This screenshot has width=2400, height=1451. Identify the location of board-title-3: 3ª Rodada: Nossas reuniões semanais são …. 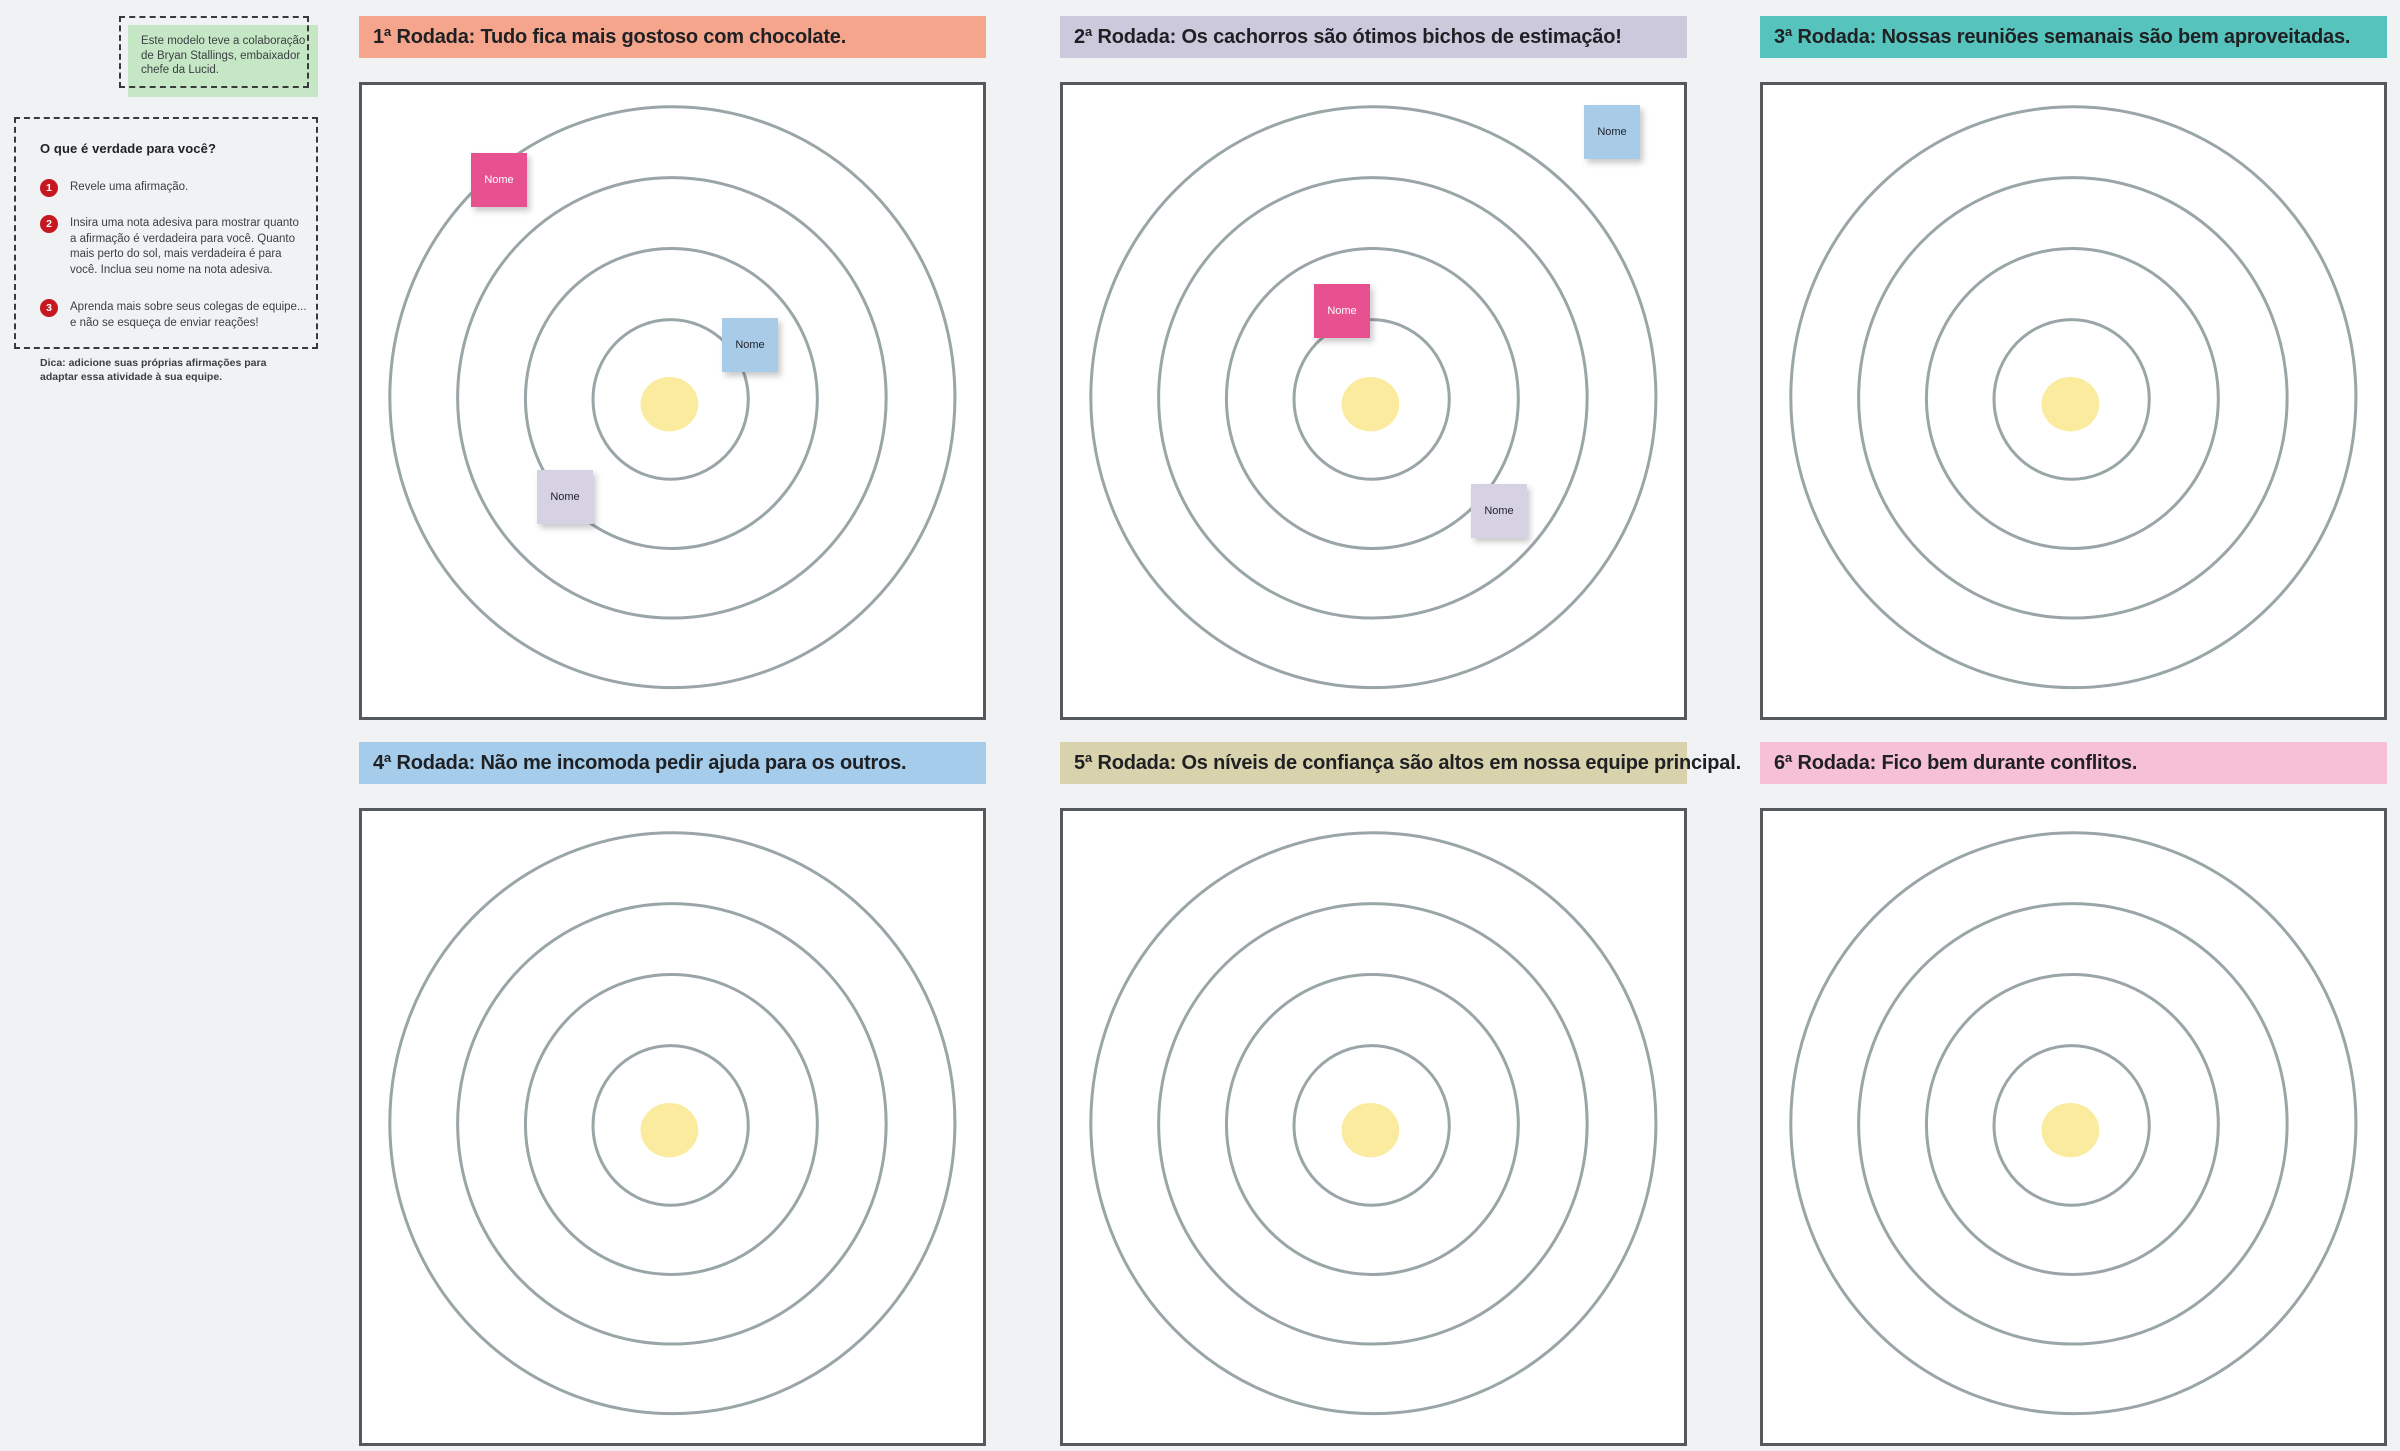
(2062, 36).